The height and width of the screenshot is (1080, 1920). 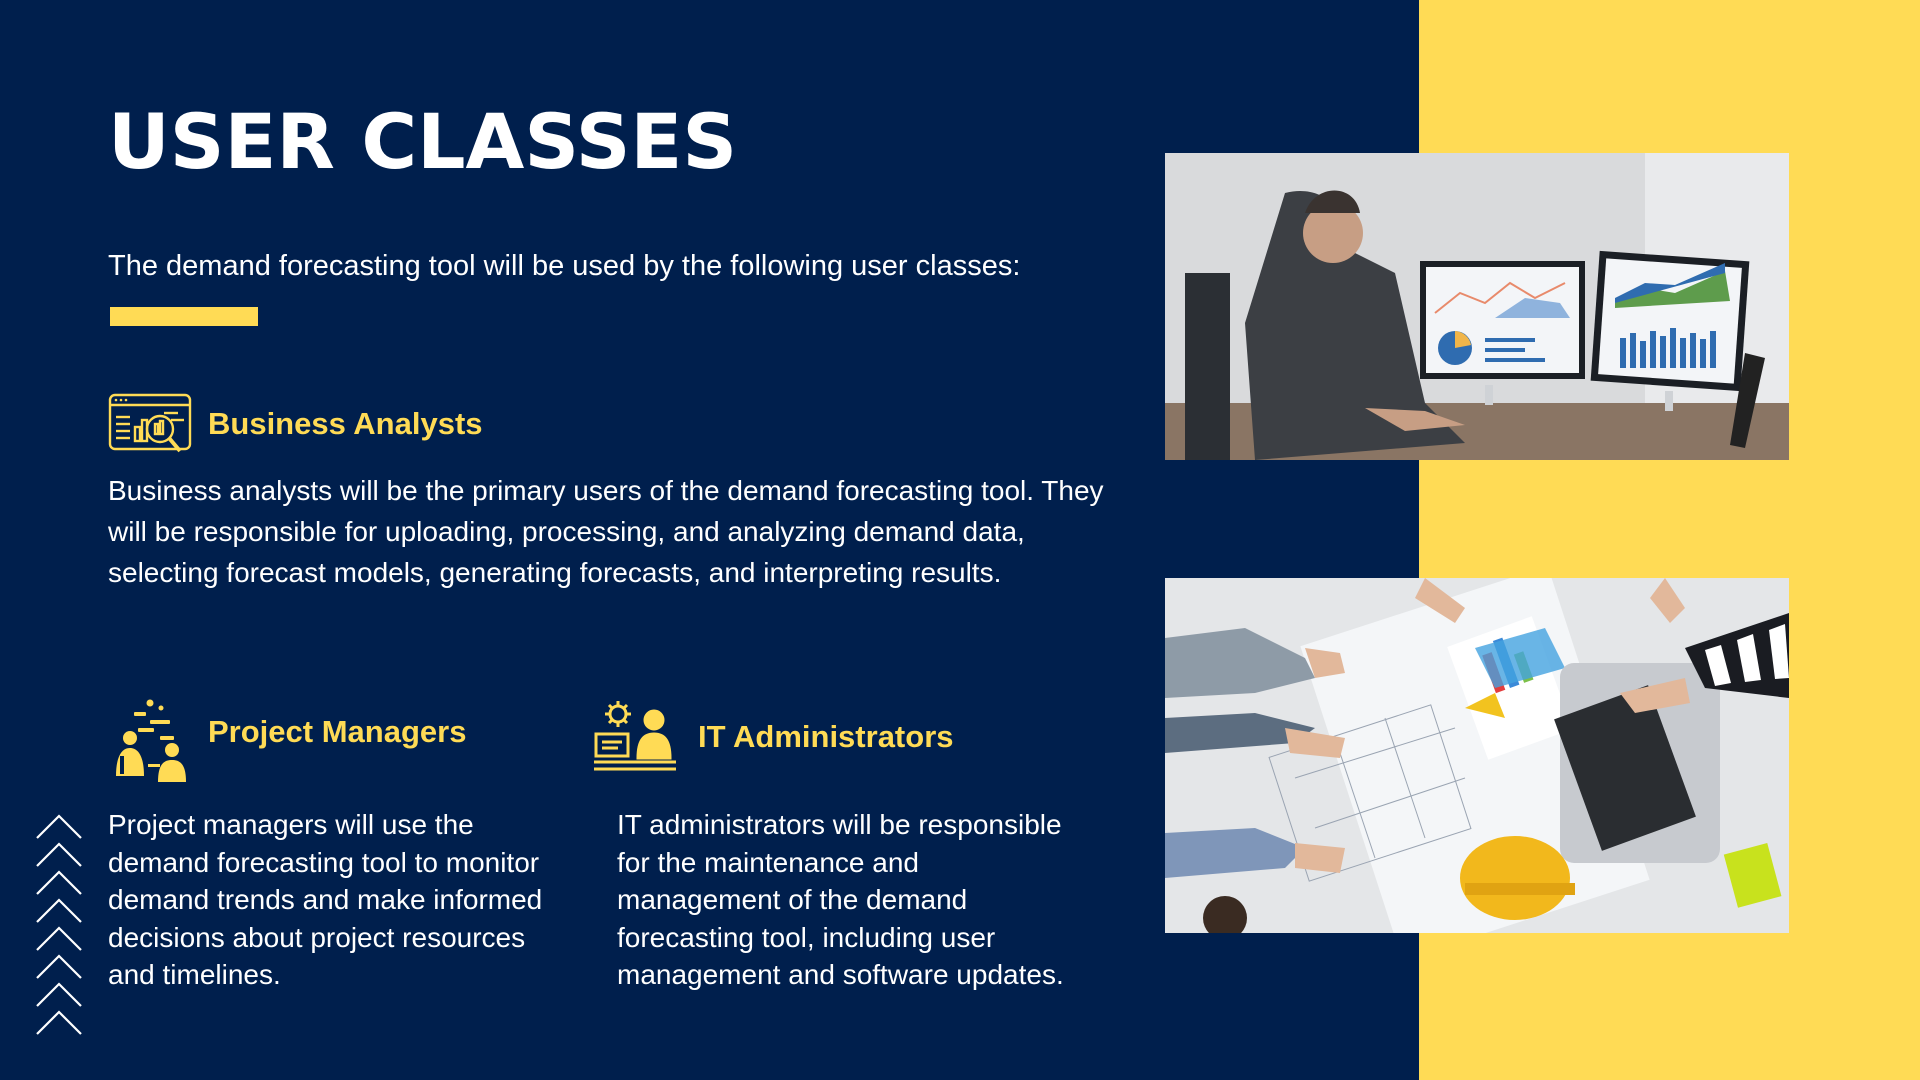 I want to click on up-chevrons-icon, so click(x=59, y=928).